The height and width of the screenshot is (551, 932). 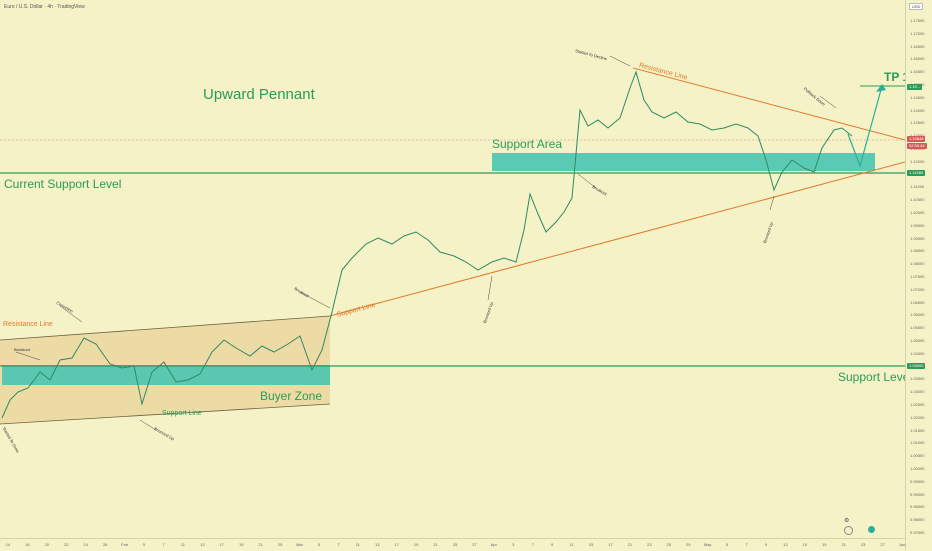 What do you see at coordinates (917, 264) in the screenshot?
I see `price-tick: 1.08000` at bounding box center [917, 264].